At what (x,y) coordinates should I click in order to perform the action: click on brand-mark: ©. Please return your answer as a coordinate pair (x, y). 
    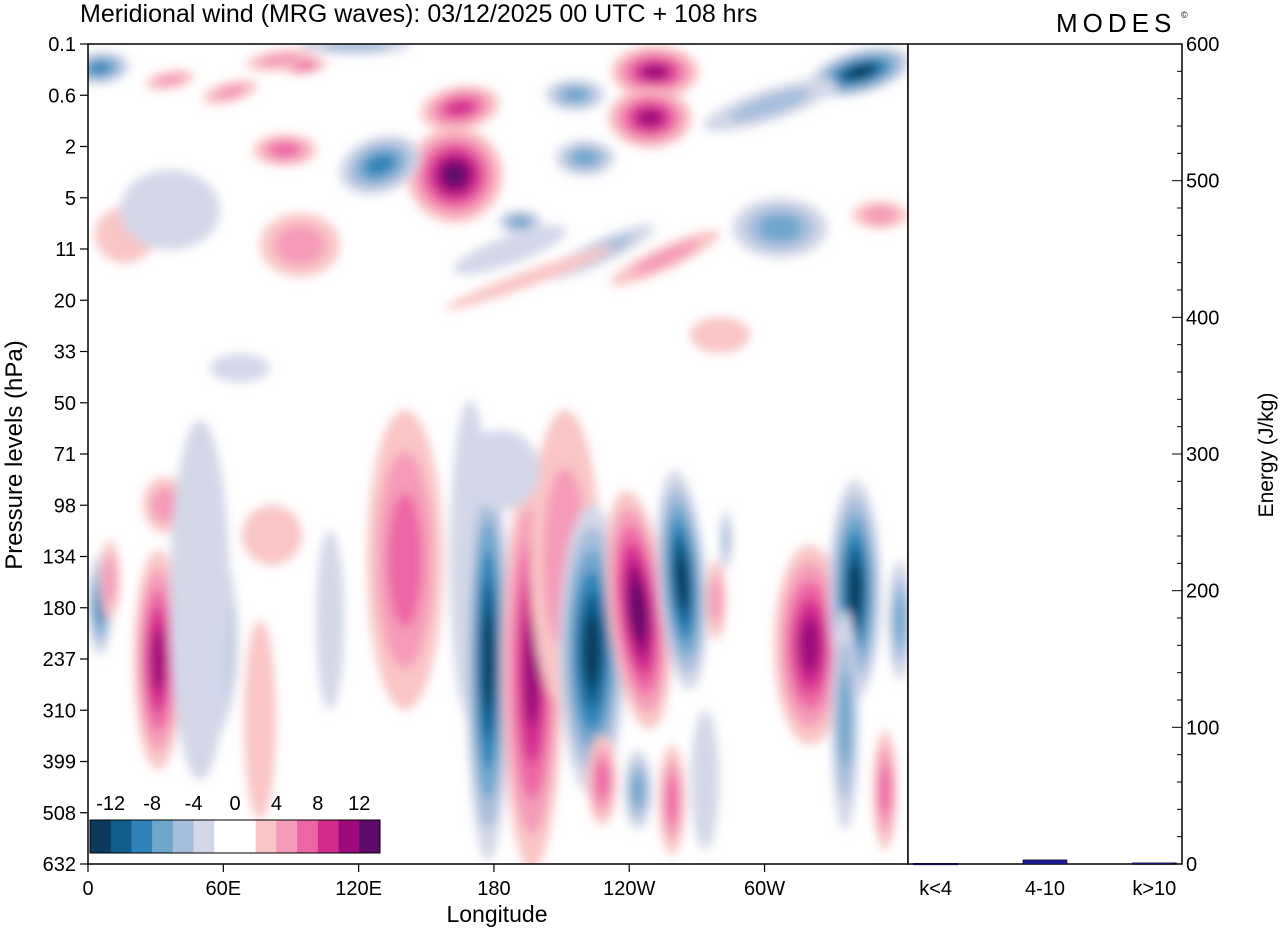
    Looking at the image, I should click on (1184, 15).